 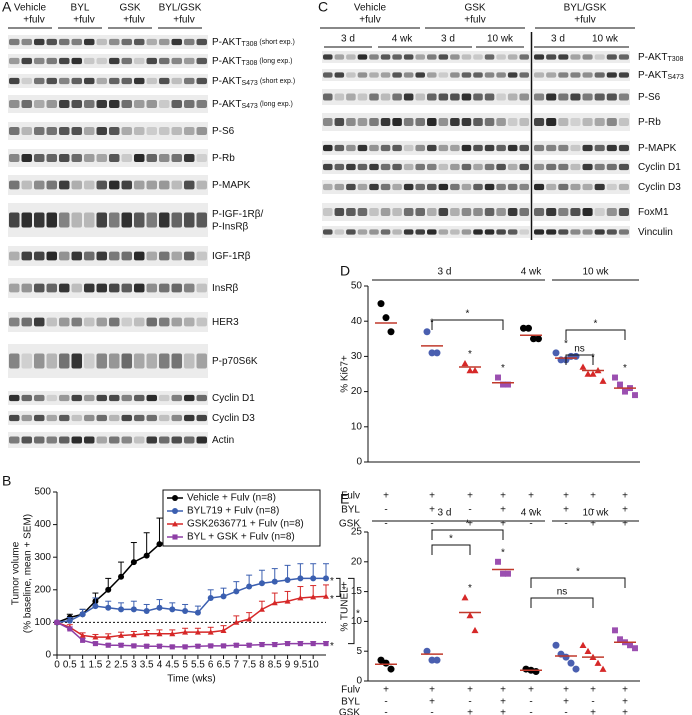 I want to click on y-tick-label: 500, so click(x=42, y=492).